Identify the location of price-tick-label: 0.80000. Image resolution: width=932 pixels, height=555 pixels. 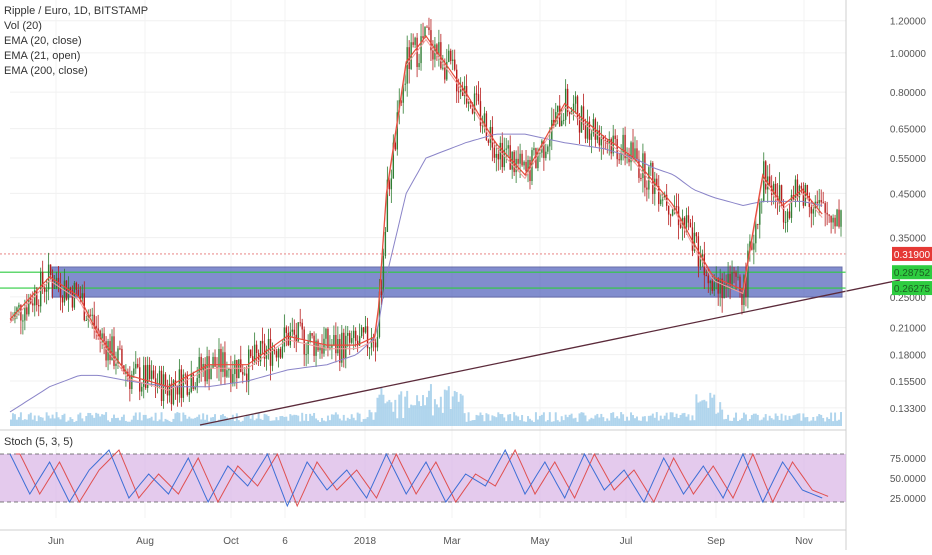
(908, 93).